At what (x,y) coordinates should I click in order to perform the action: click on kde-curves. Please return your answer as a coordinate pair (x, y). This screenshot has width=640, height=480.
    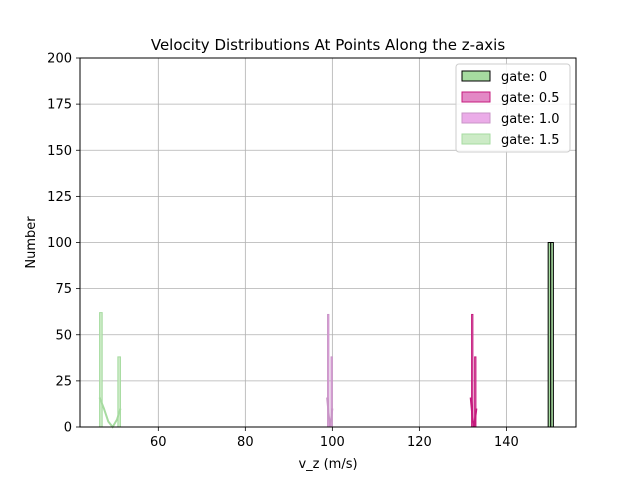
    Looking at the image, I should click on (288, 413).